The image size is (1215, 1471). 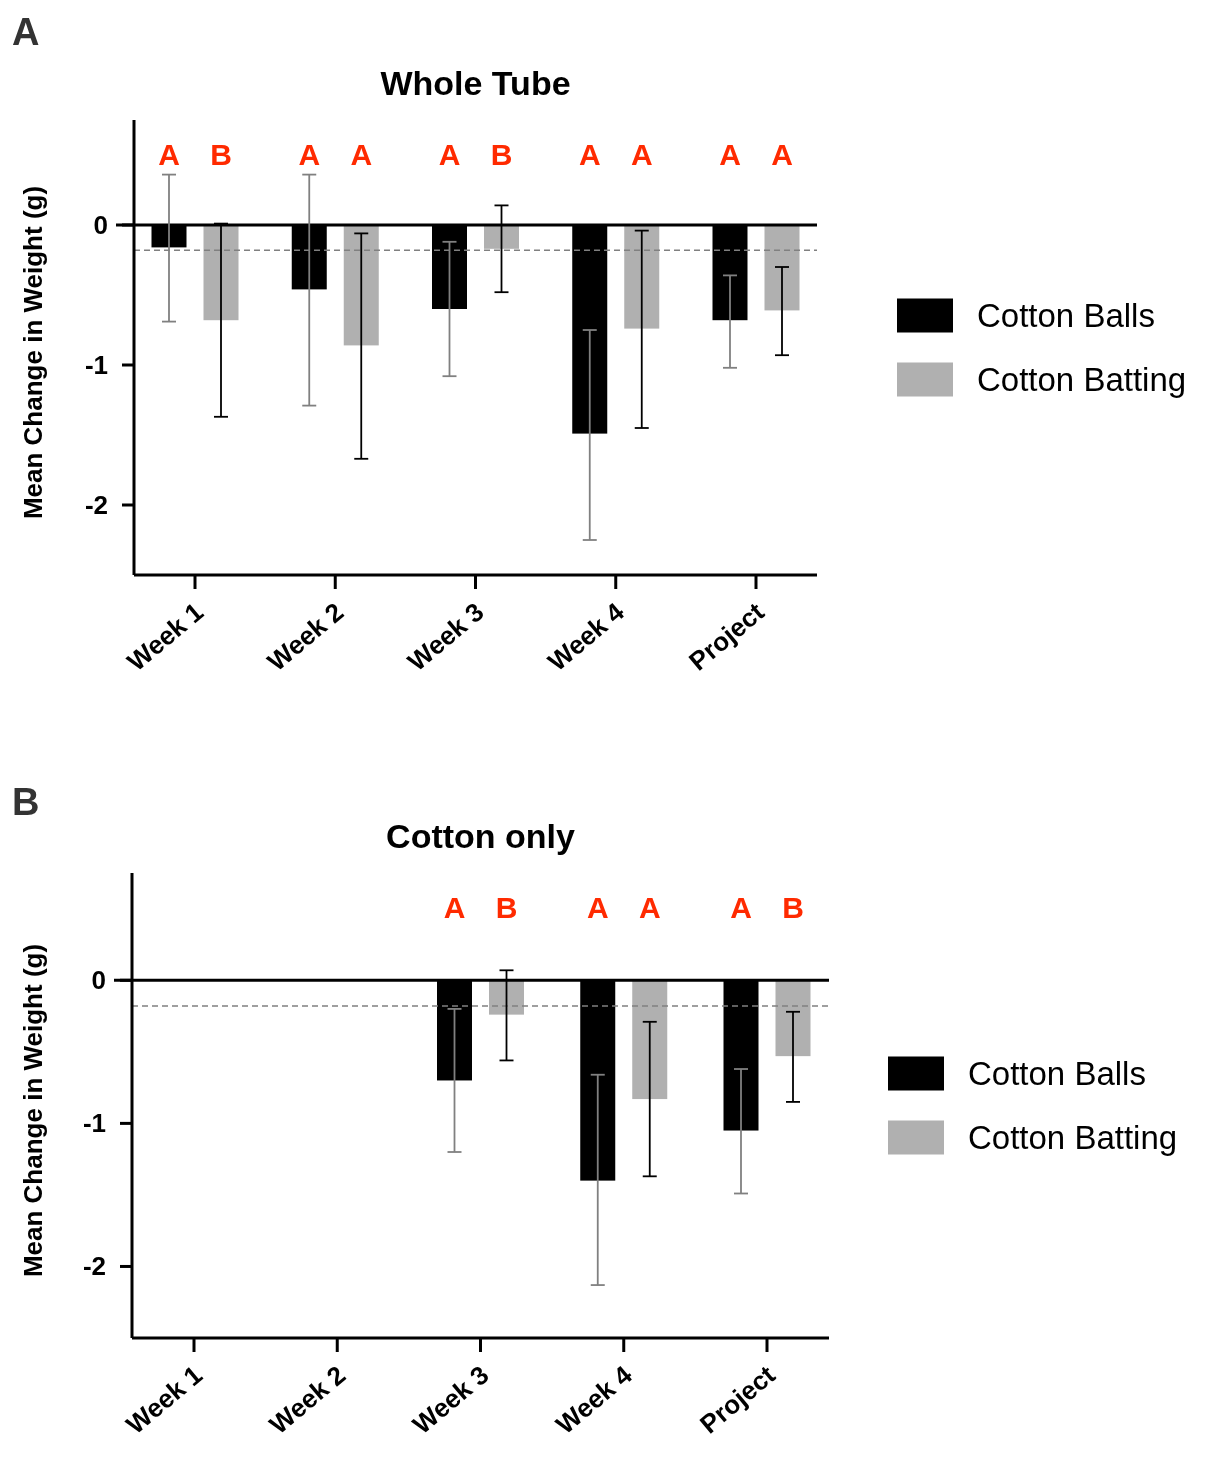 What do you see at coordinates (475, 83) in the screenshot?
I see `chart-title: Whole Tube` at bounding box center [475, 83].